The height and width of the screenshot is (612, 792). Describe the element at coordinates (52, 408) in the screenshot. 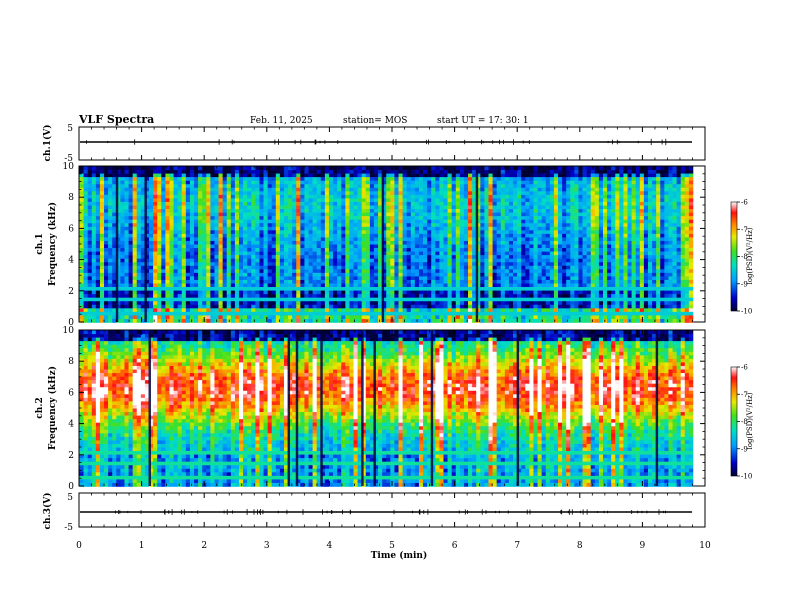

I see `ch2-spectrogram-ylabel-frequency: Frequency (kHz)` at that location.